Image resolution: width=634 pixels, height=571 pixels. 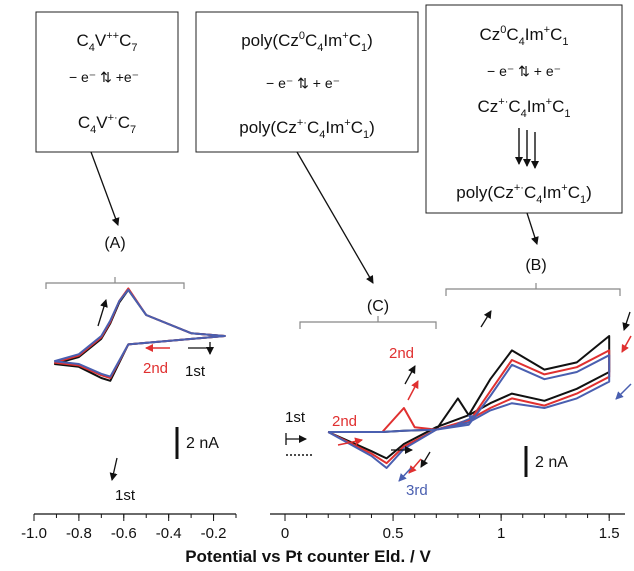 What do you see at coordinates (486, 319) in the screenshot?
I see `arrow-black-b2` at bounding box center [486, 319].